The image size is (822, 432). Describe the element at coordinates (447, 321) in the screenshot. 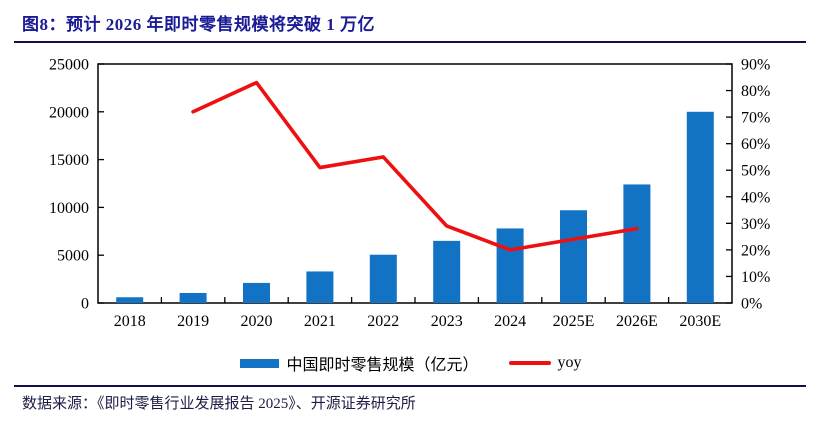

I see `x-axis-label-2023: 2023` at that location.